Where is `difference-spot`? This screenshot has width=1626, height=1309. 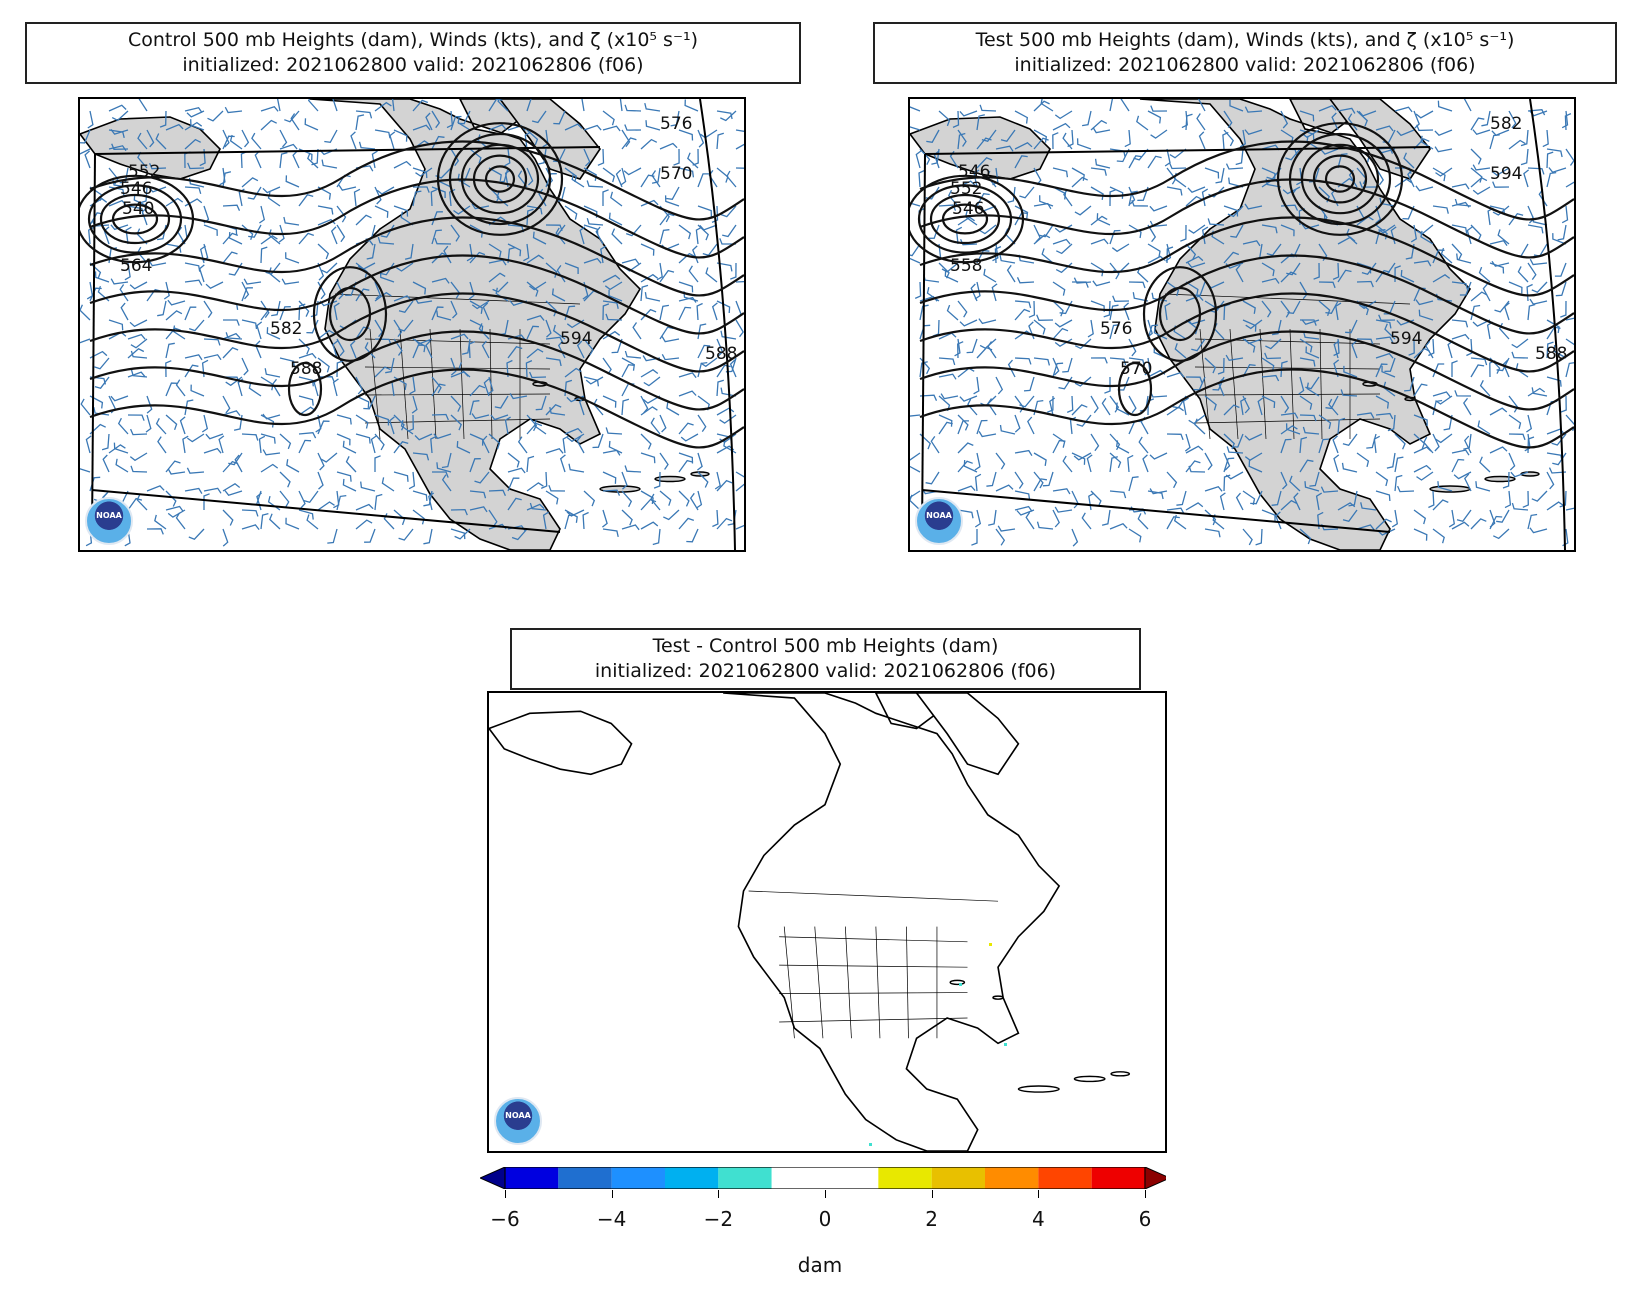 difference-spot is located at coordinates (960, 984).